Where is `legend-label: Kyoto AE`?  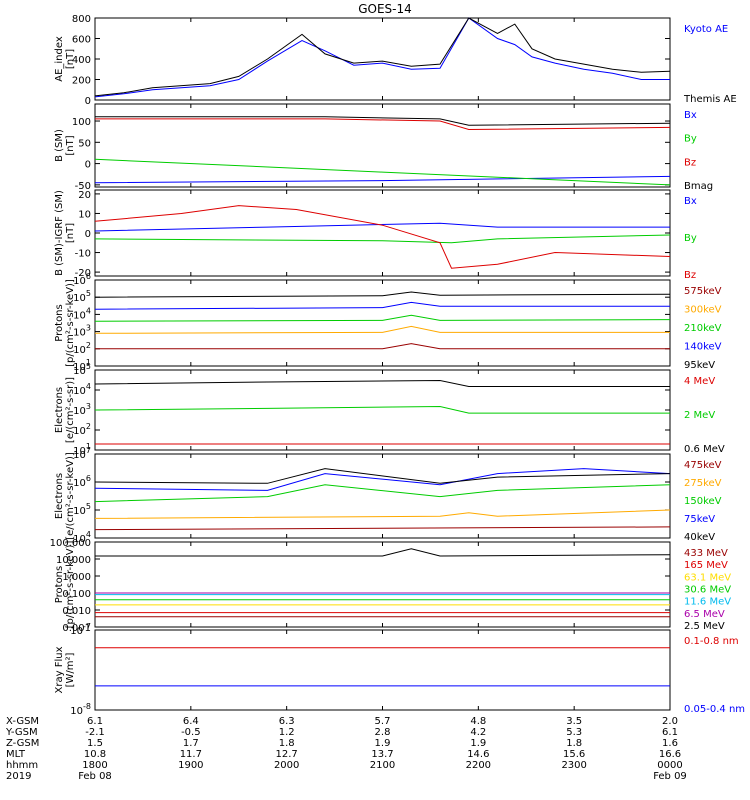
legend-label: Kyoto AE is located at coordinates (706, 29).